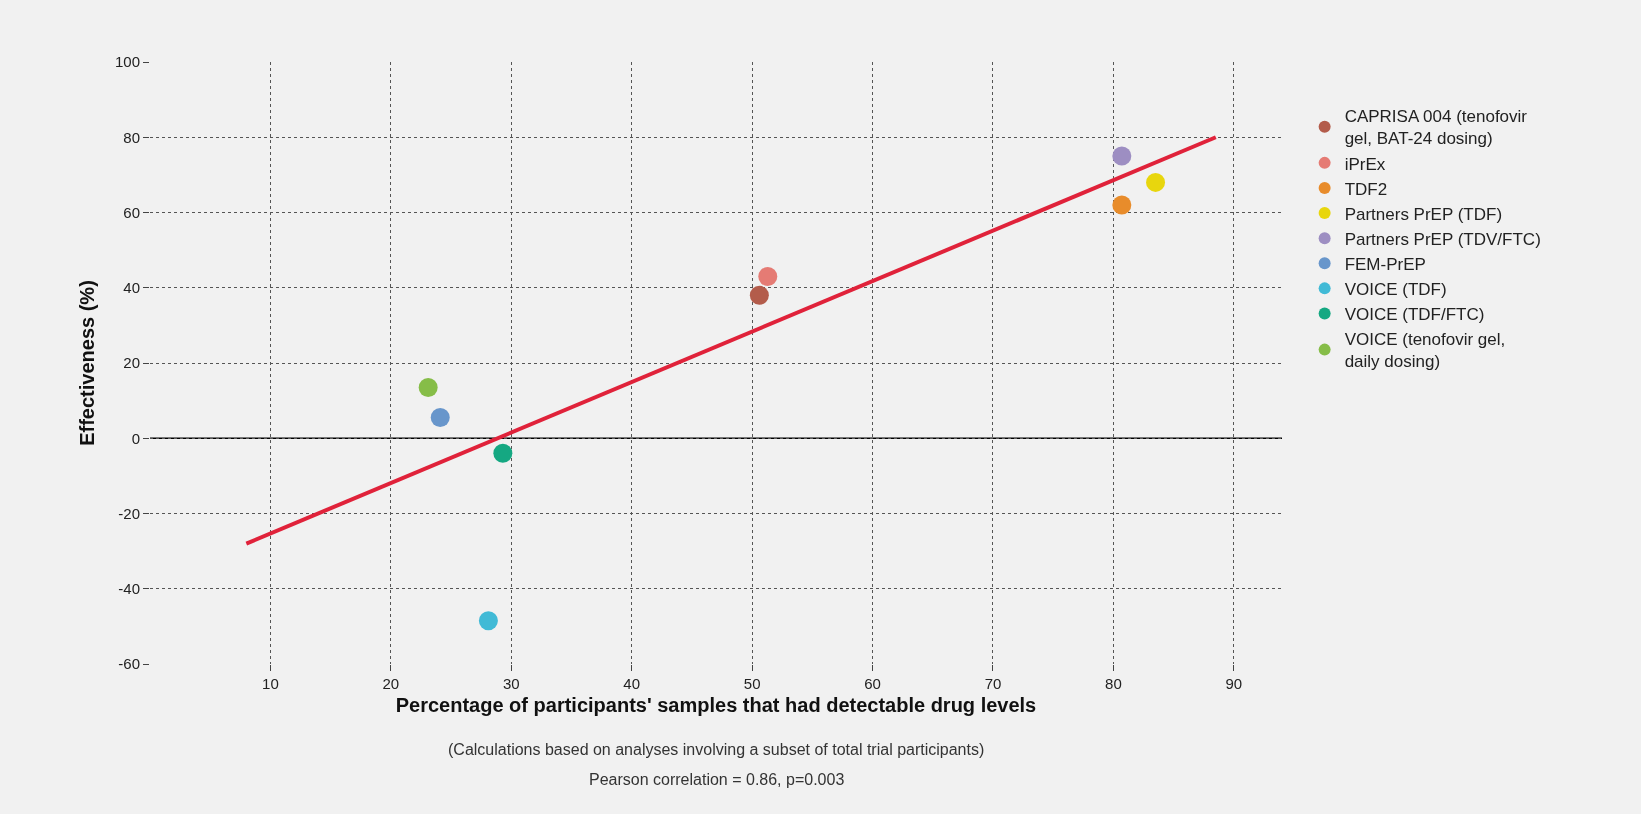  Describe the element at coordinates (716, 704) in the screenshot. I see `x-axis-title: Percentage of participants' samples that had detectable drug levels` at that location.